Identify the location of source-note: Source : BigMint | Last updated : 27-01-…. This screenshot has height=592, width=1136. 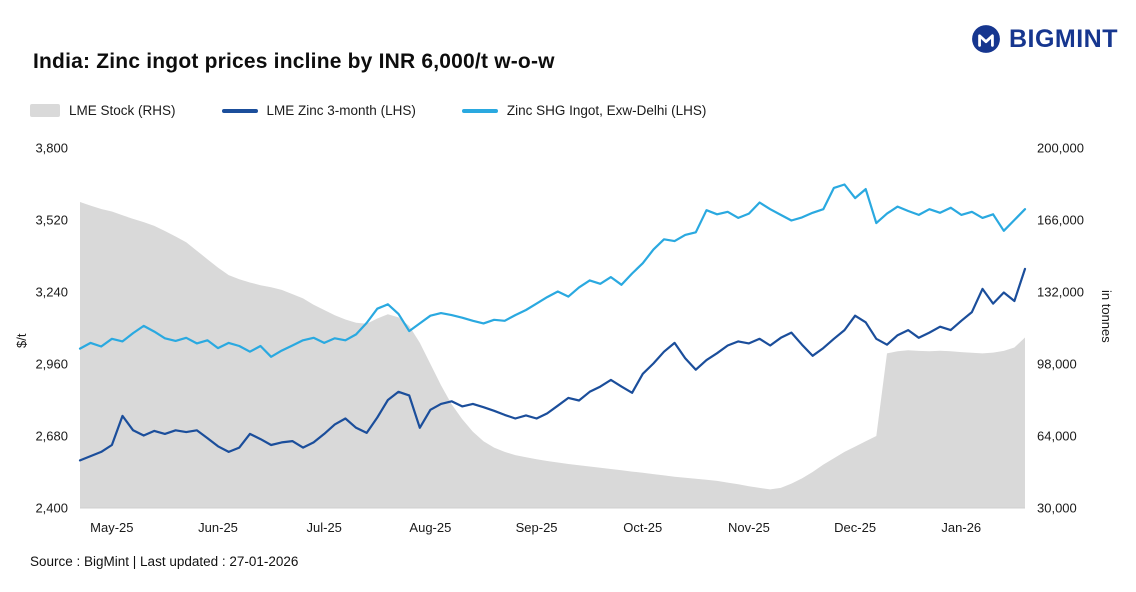
(164, 561).